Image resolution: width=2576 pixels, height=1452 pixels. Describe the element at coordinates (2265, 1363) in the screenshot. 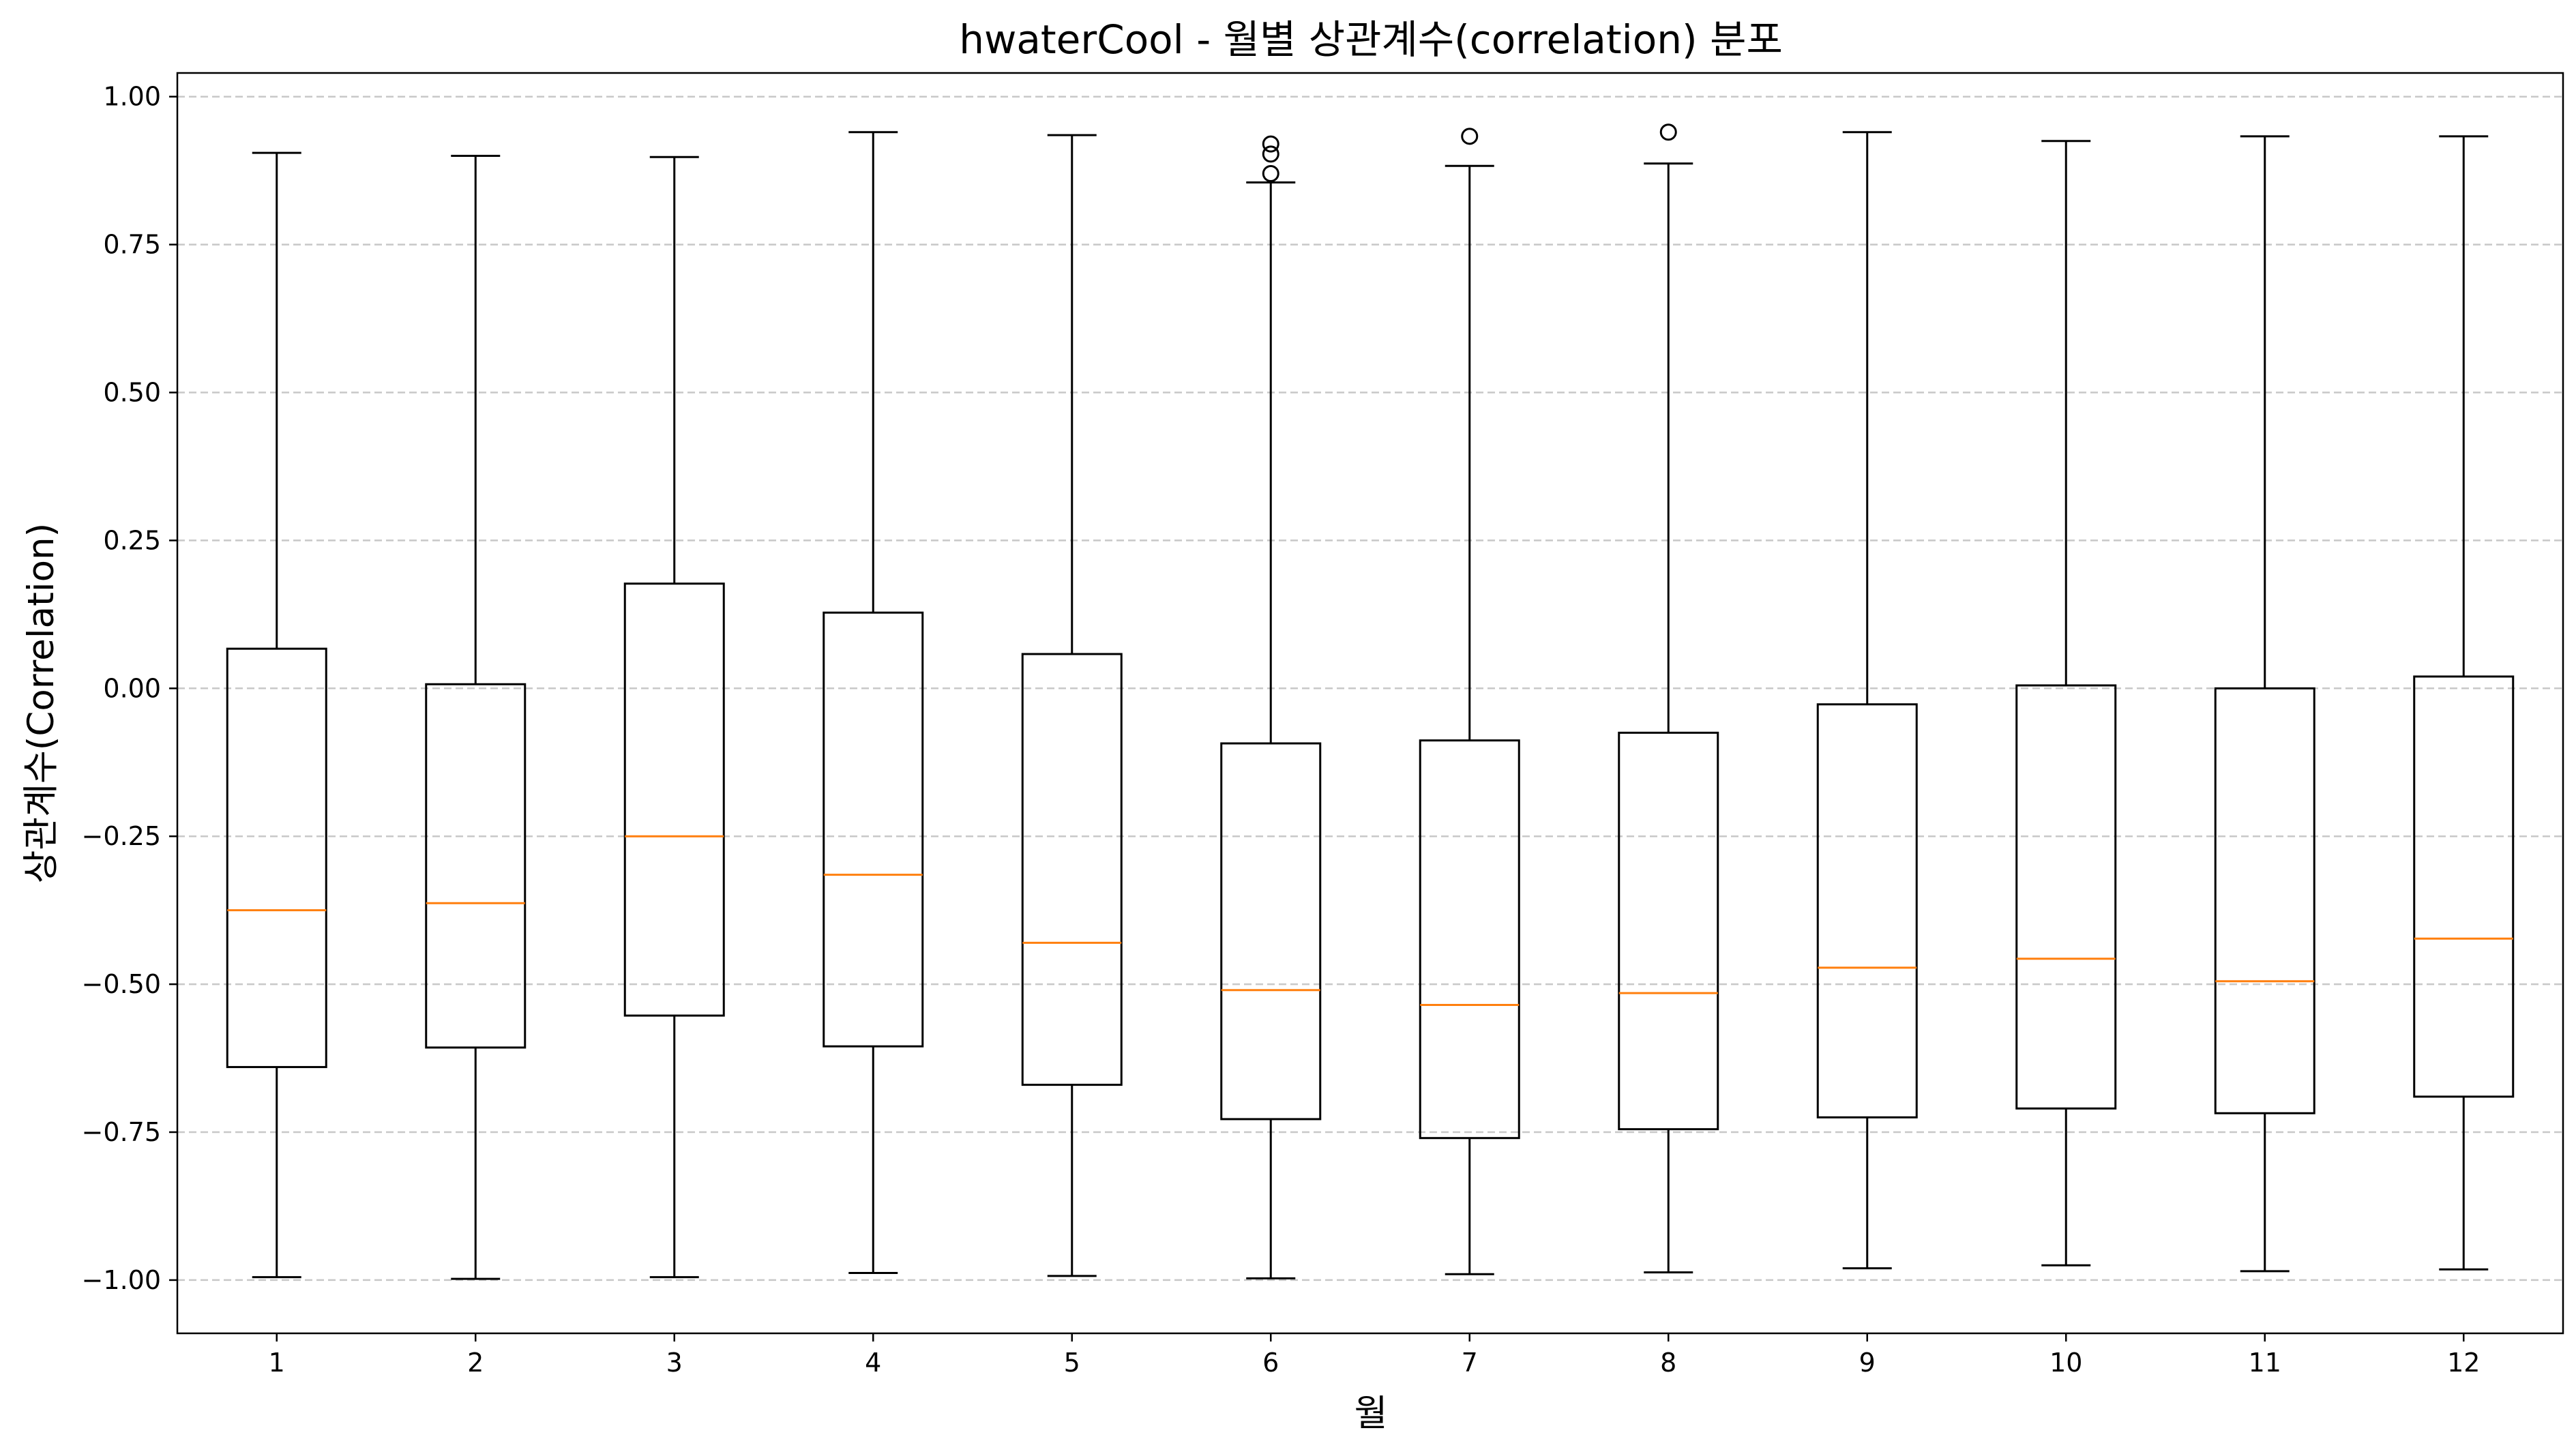

I see `x-tick-label: 11` at that location.